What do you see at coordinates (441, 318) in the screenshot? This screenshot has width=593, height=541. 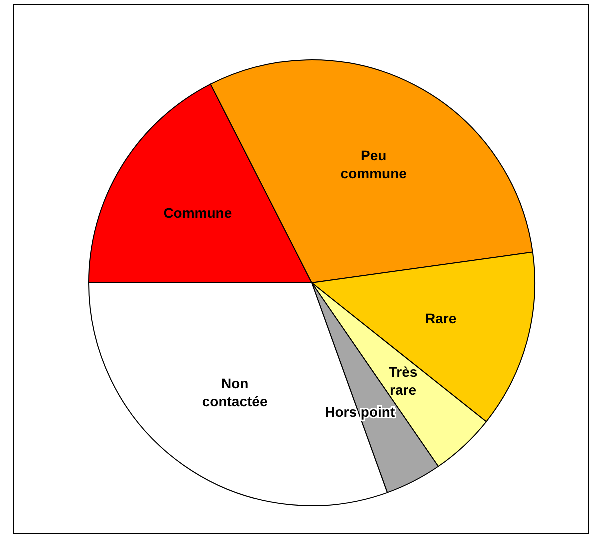 I see `slice-label: Rare` at bounding box center [441, 318].